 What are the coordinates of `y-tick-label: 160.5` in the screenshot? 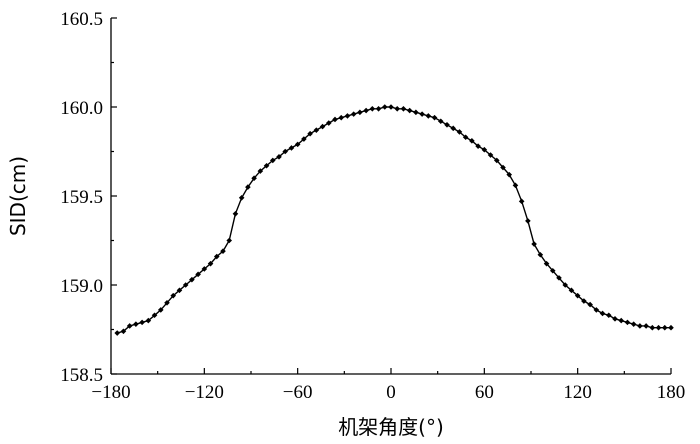 It's located at (81, 19).